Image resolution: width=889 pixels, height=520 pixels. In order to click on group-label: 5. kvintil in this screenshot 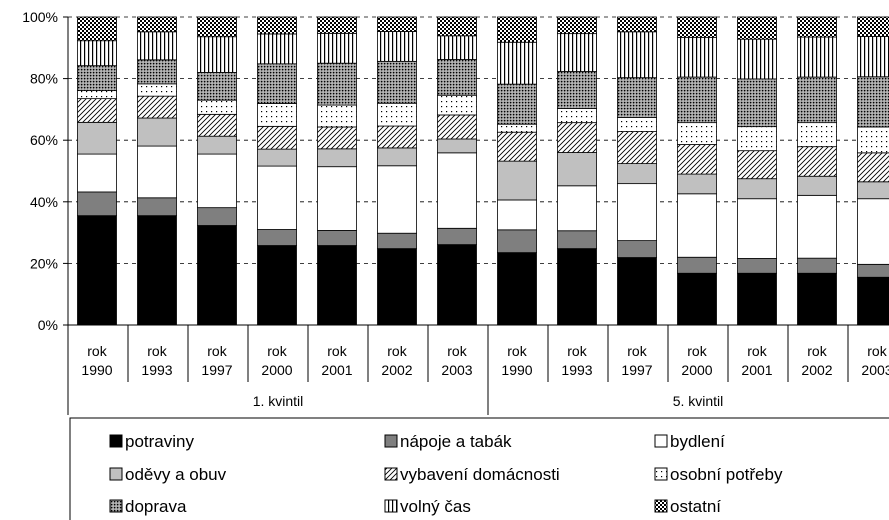, I will do `click(698, 401)`.